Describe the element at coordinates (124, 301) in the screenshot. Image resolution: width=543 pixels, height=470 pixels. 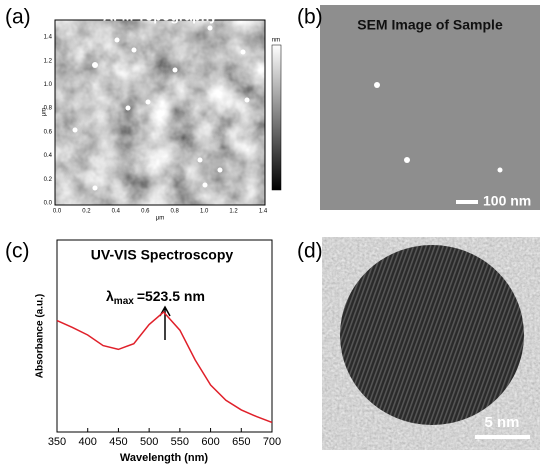
I see `annotation-subscript: max` at that location.